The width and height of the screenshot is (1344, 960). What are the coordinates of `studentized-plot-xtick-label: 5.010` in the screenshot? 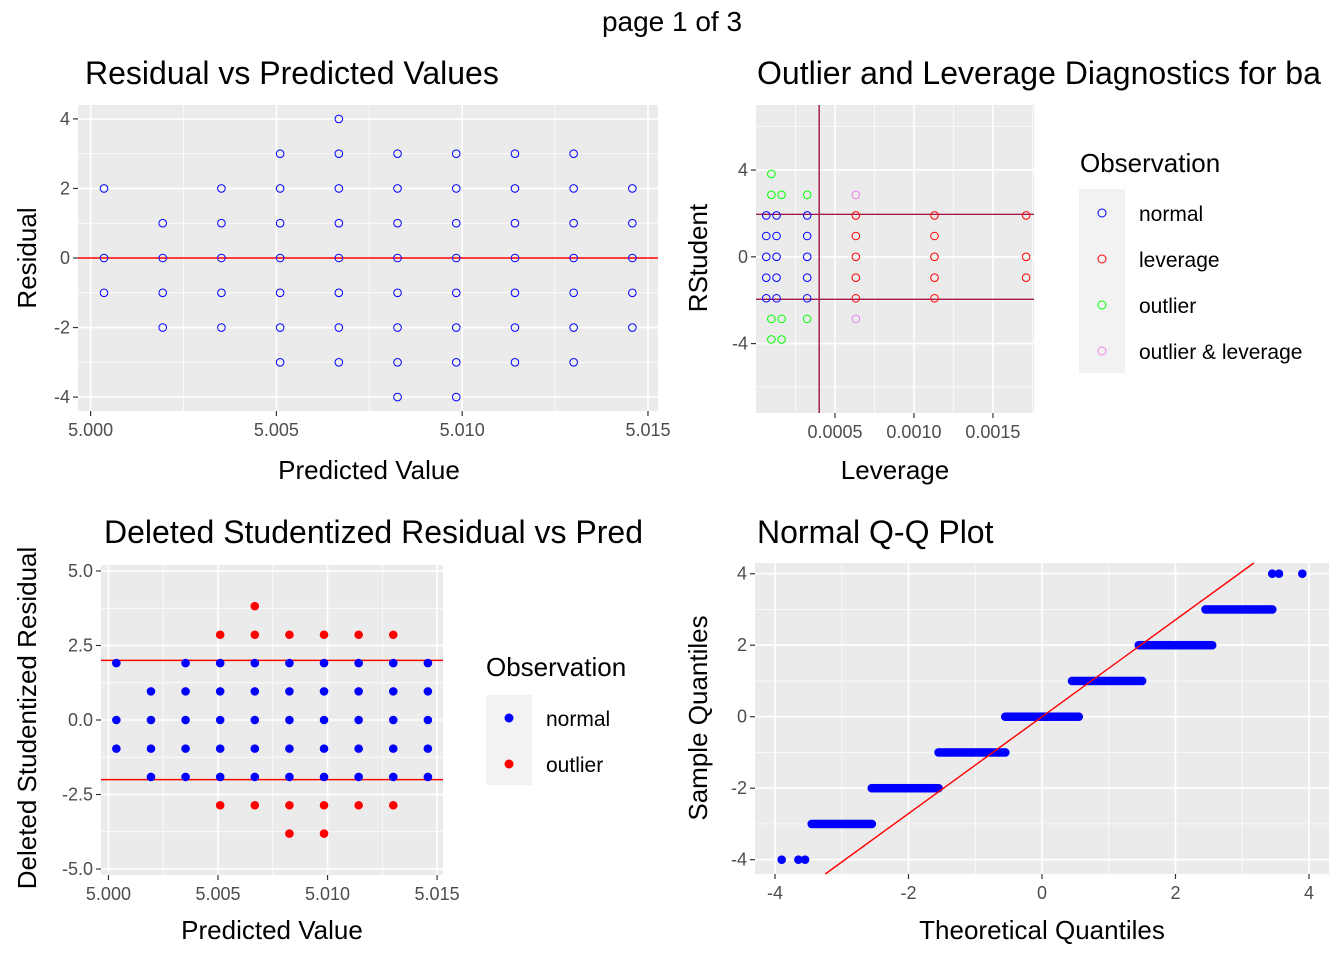 It's located at (327, 894).